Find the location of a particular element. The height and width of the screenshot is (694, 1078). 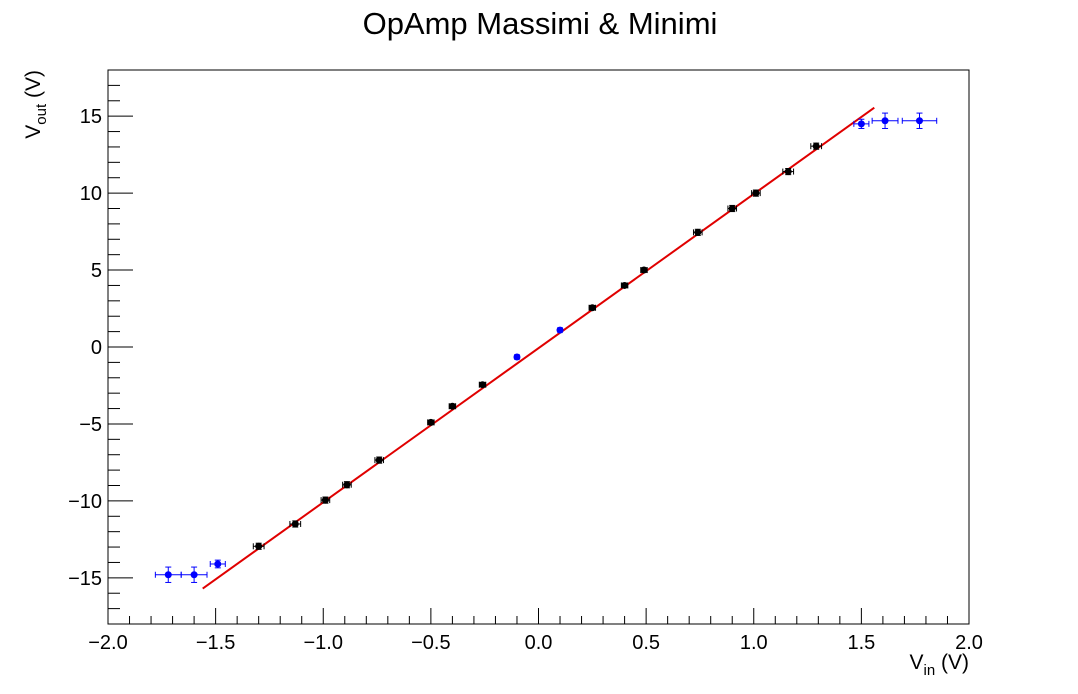

x-tick-label: −1.0 is located at coordinates (323, 643).